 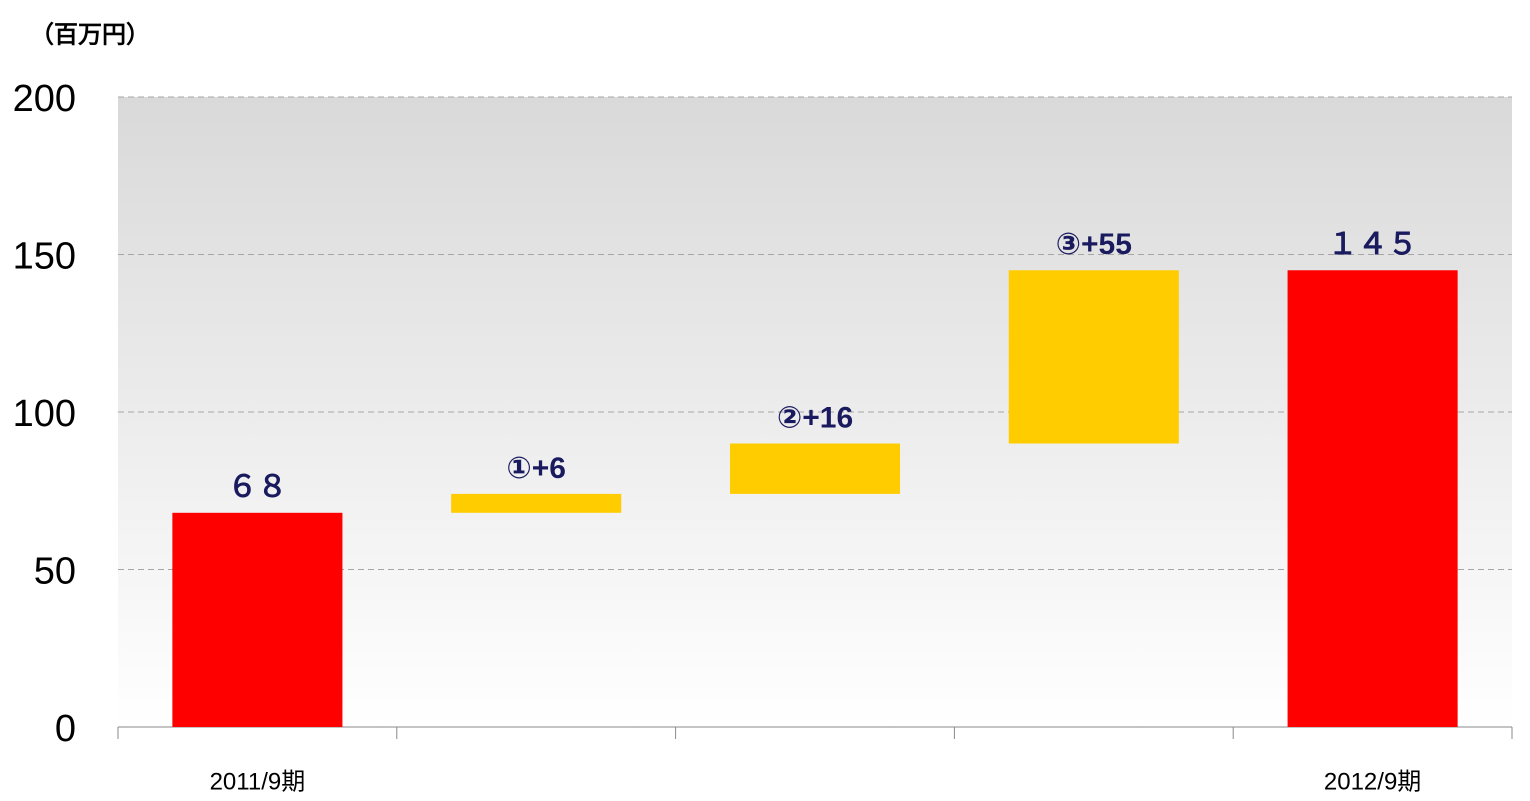 What do you see at coordinates (44, 99) in the screenshot?
I see `y-tick-label: 200` at bounding box center [44, 99].